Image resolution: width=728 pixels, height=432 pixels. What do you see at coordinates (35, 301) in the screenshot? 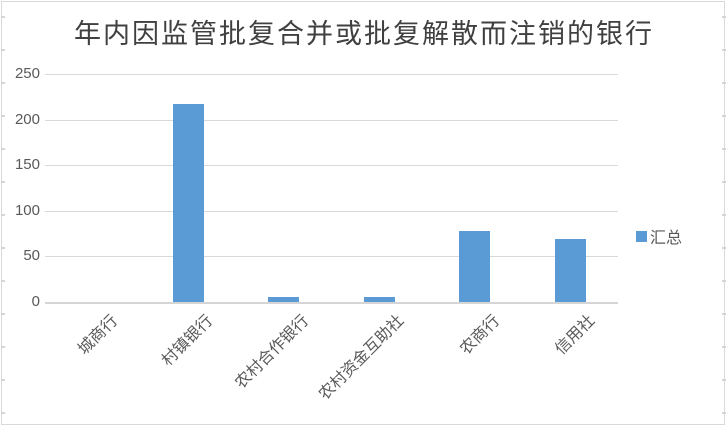
I see `y-tick-label: 0` at bounding box center [35, 301].